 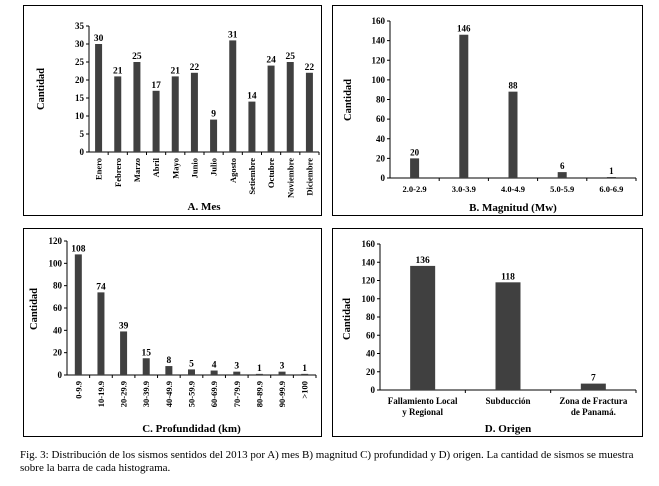 I want to click on x-tick-label: Abril, so click(x=156, y=167).